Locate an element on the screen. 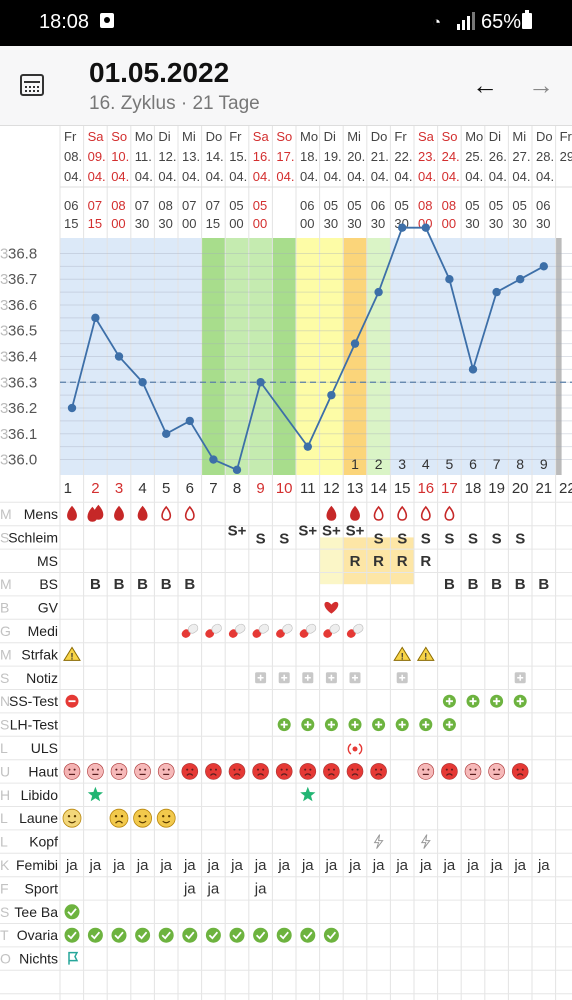  day-label: 19. is located at coordinates (333, 156).